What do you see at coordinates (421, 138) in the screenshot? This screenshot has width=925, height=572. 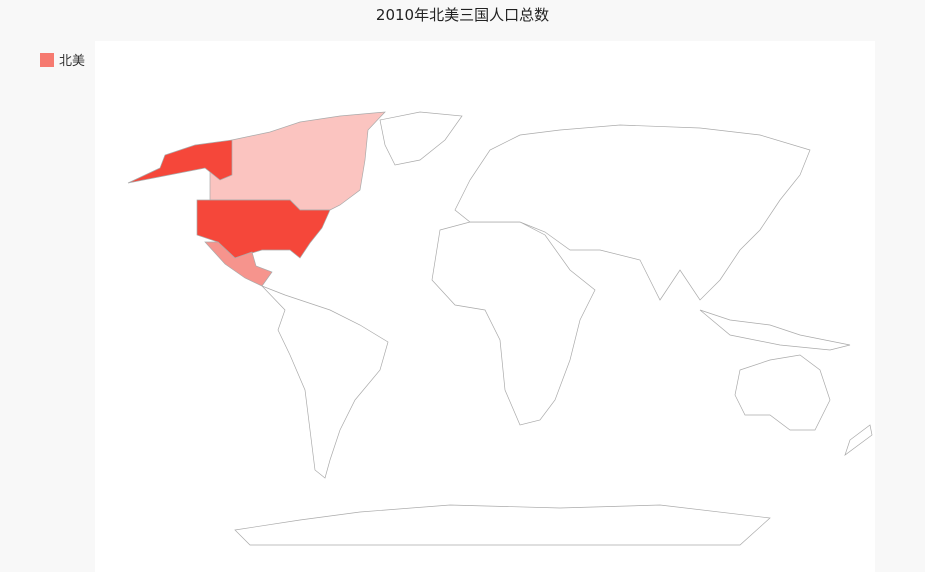 I see `region-greenland` at bounding box center [421, 138].